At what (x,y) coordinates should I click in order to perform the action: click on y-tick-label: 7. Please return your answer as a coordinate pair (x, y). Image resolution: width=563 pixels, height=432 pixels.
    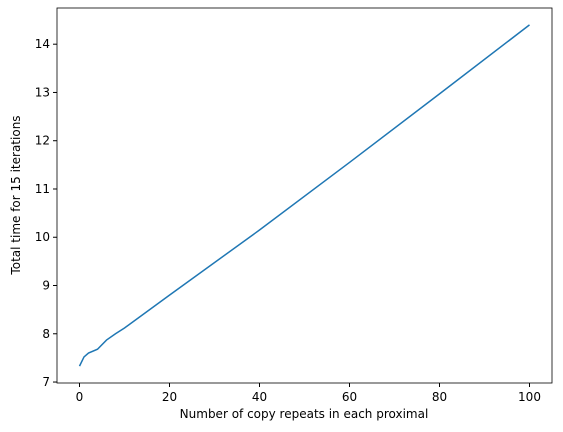
    Looking at the image, I should click on (46, 382).